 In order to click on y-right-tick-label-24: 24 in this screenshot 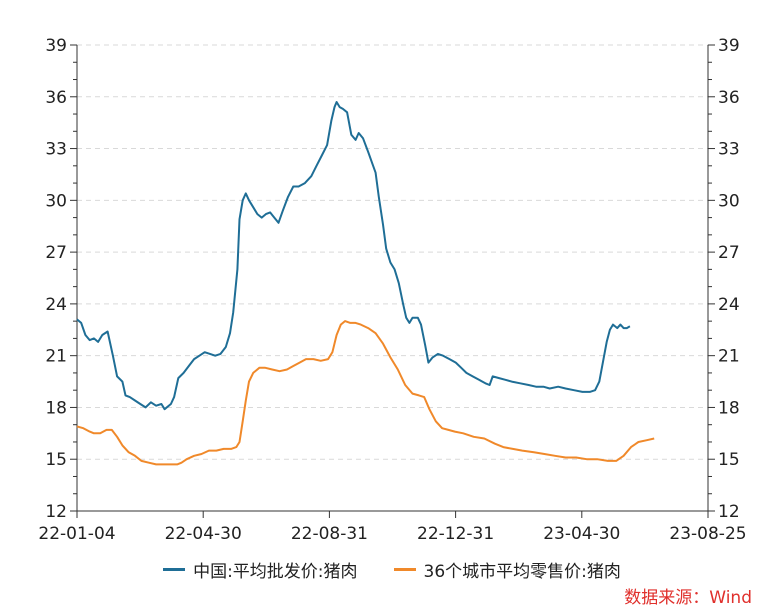, I will do `click(729, 305)`.